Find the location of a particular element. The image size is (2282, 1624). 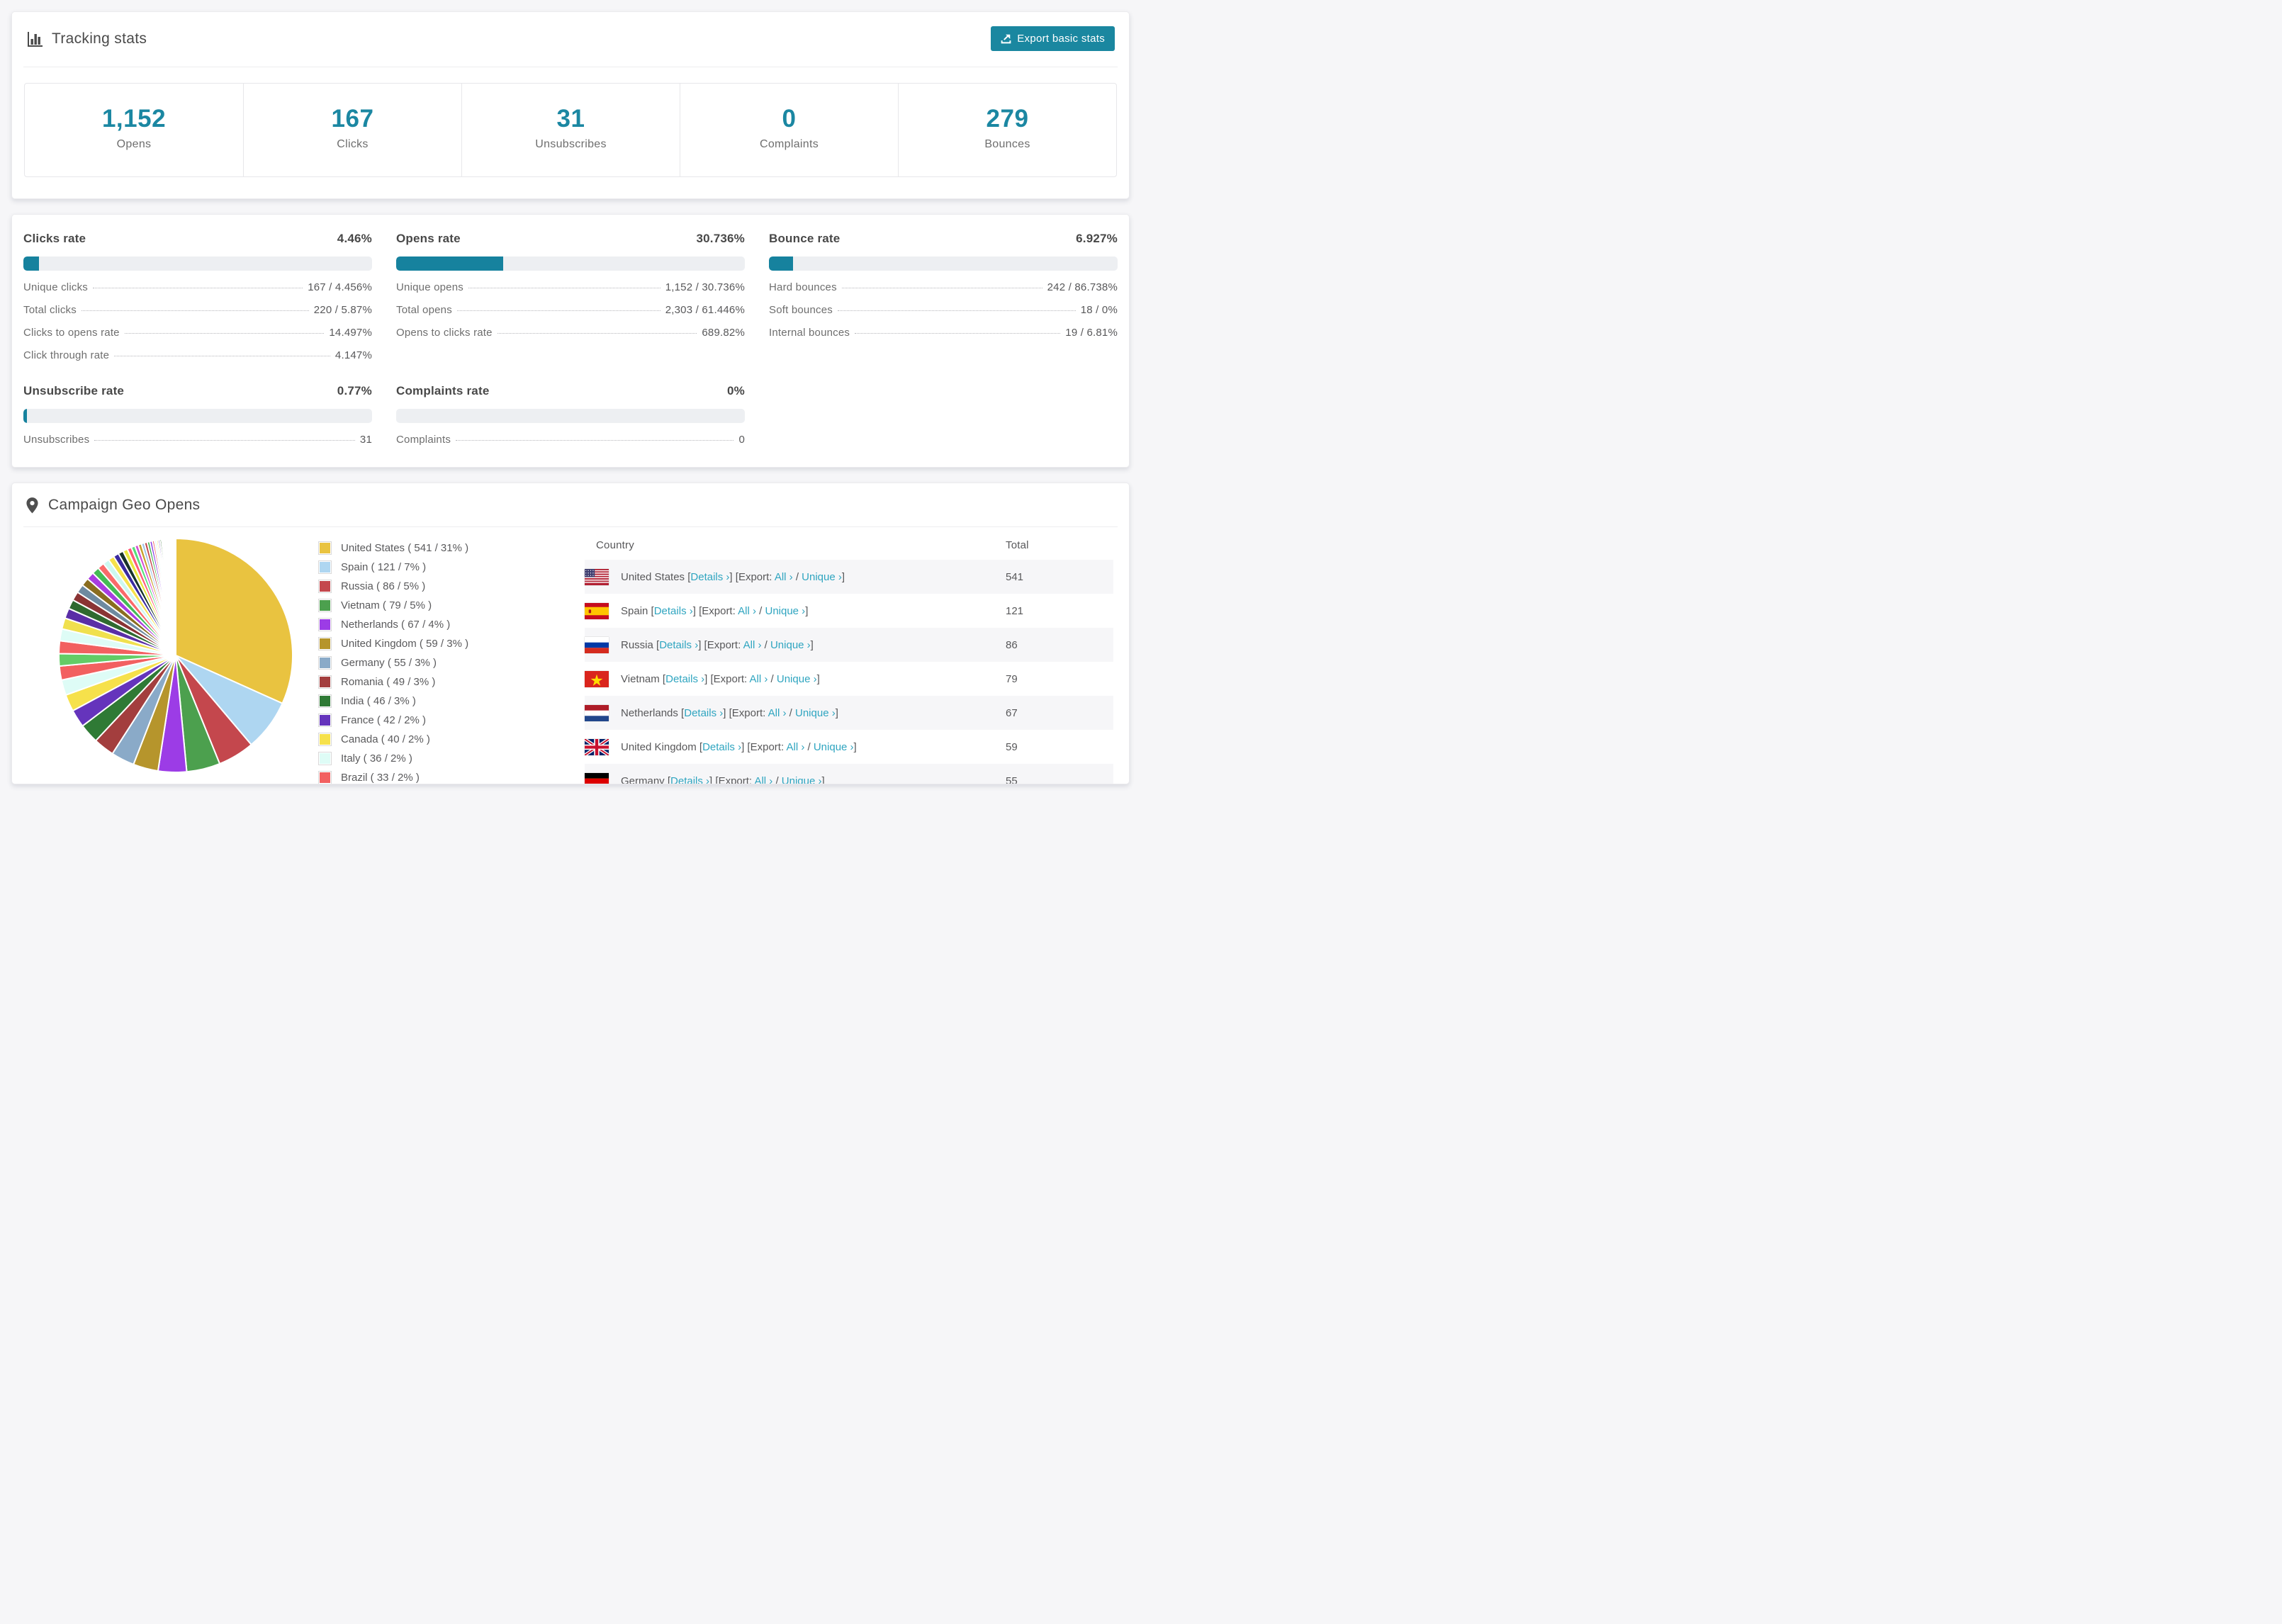

rate-title: Opens rate is located at coordinates (429, 239).